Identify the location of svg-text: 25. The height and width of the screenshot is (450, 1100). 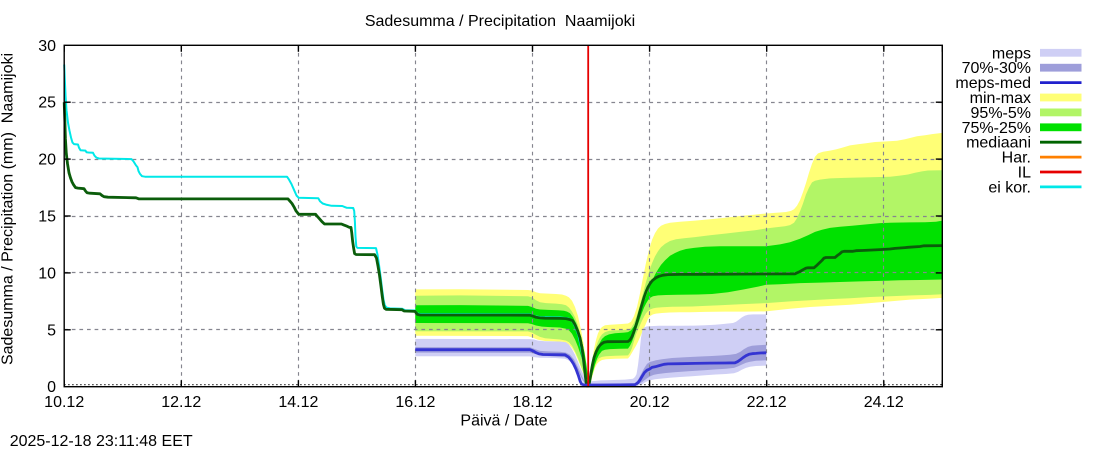
(47, 103).